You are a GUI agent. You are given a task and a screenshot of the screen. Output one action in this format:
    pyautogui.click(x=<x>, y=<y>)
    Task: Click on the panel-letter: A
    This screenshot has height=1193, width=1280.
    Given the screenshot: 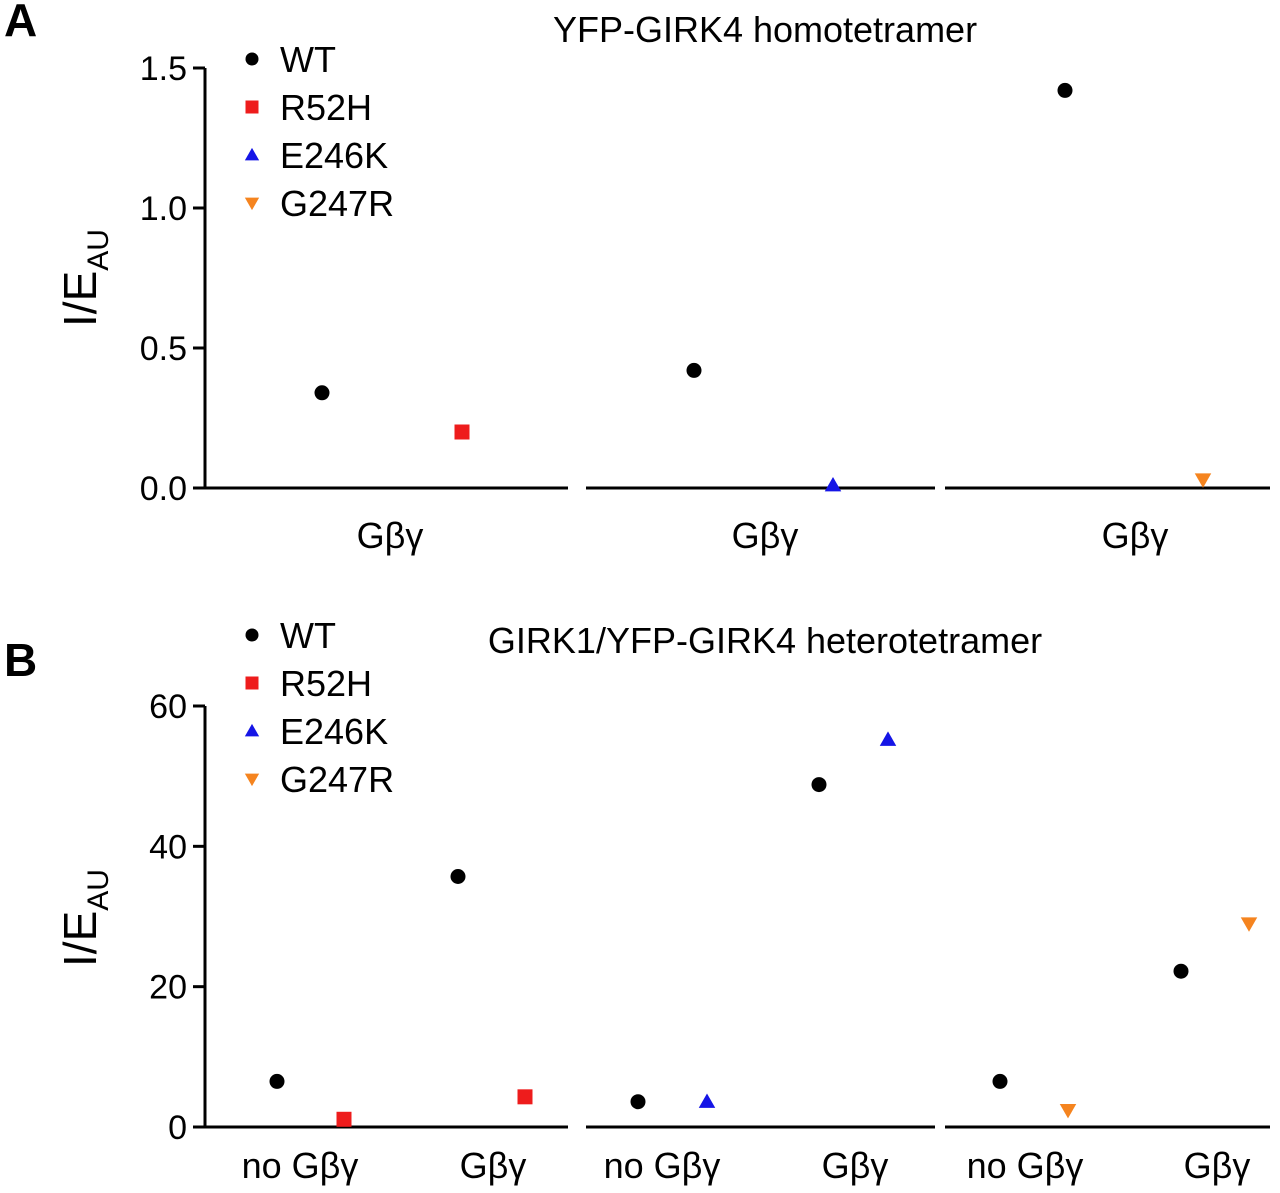 What is the action you would take?
    pyautogui.click(x=20, y=23)
    